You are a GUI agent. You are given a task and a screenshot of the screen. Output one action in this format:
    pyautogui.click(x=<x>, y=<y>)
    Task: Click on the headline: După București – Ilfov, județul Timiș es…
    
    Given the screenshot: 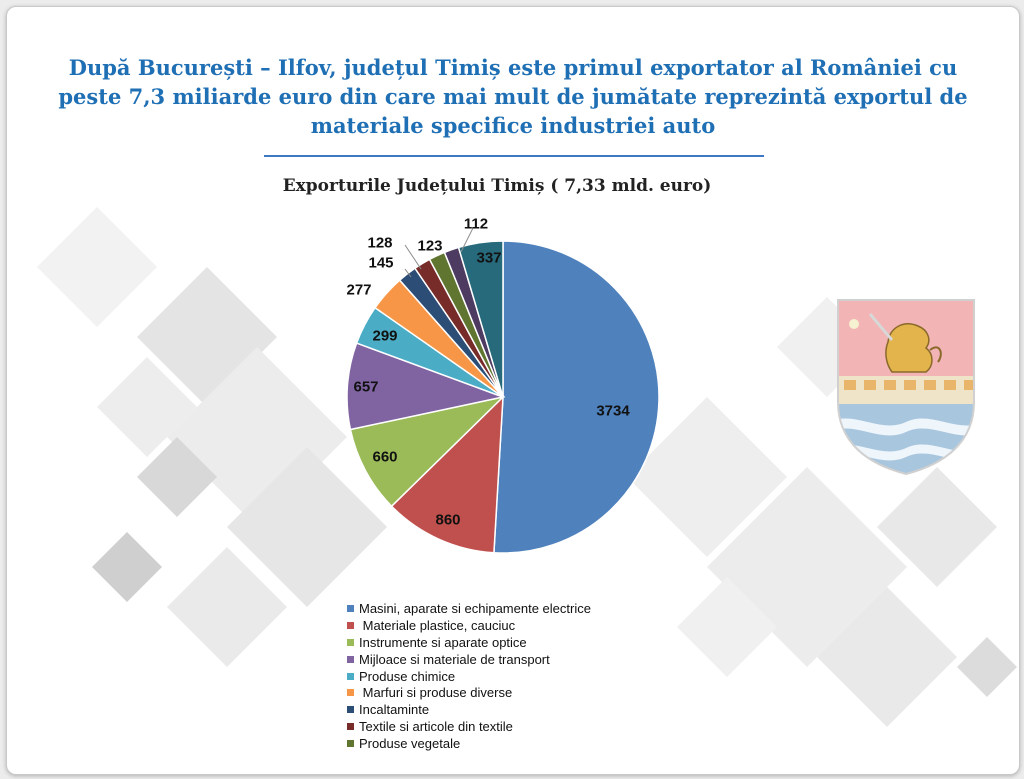 What is the action you would take?
    pyautogui.click(x=513, y=96)
    